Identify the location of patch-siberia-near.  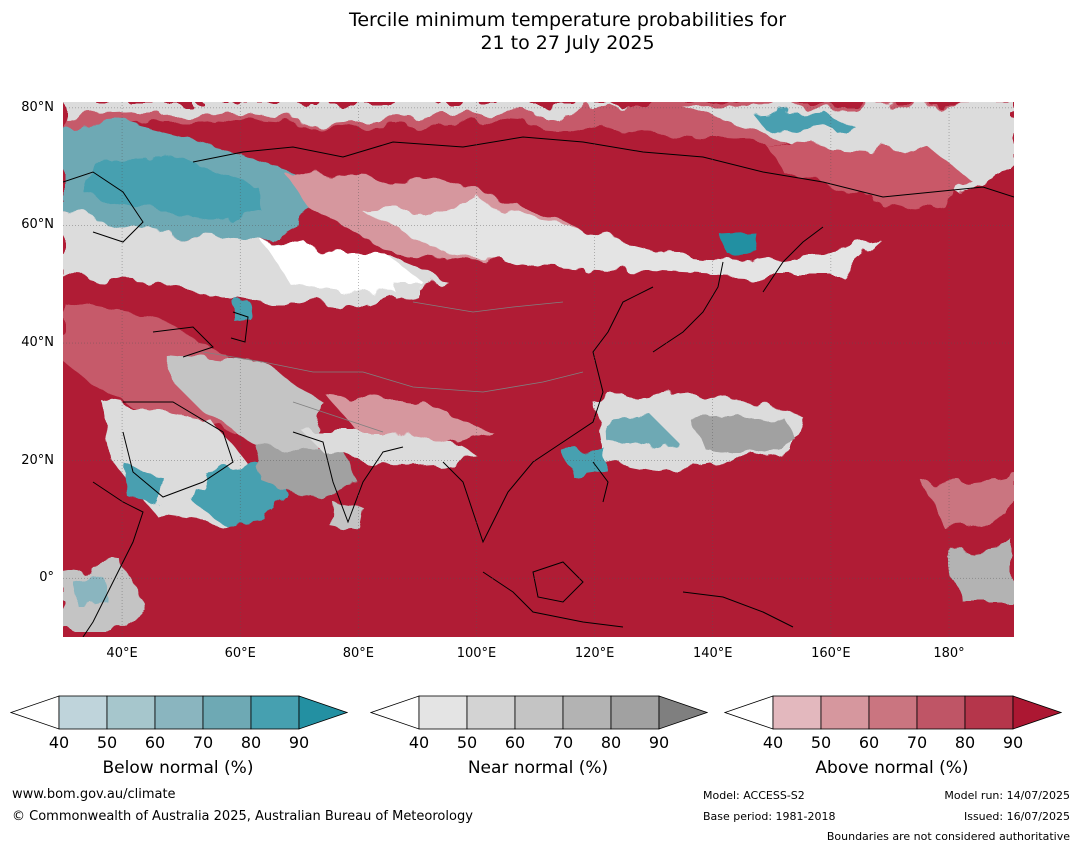
(623, 239).